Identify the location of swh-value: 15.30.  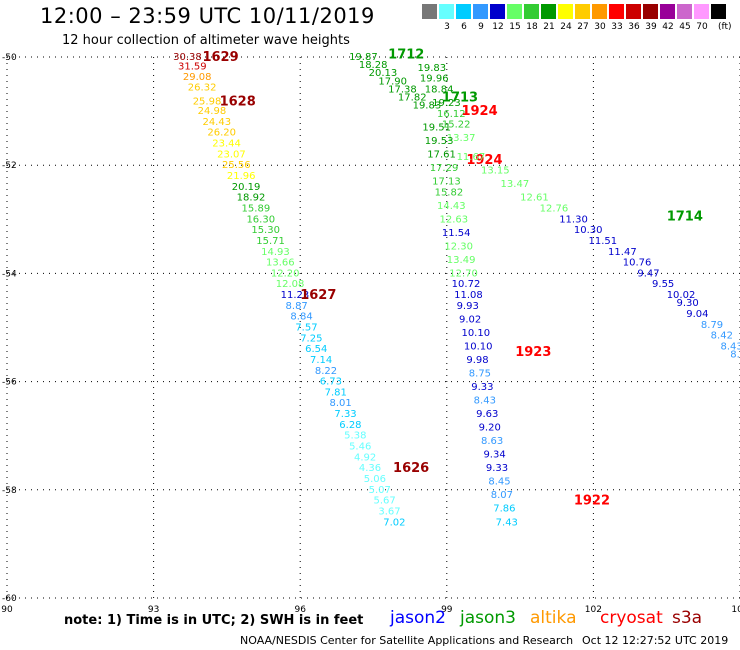
(265, 230).